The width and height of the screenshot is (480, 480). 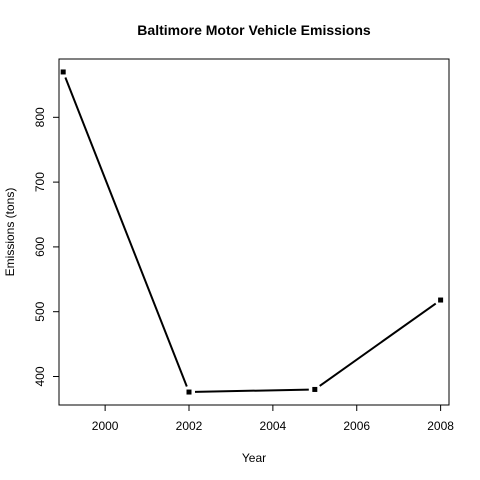 What do you see at coordinates (40, 376) in the screenshot?
I see `y-tick-label: 400` at bounding box center [40, 376].